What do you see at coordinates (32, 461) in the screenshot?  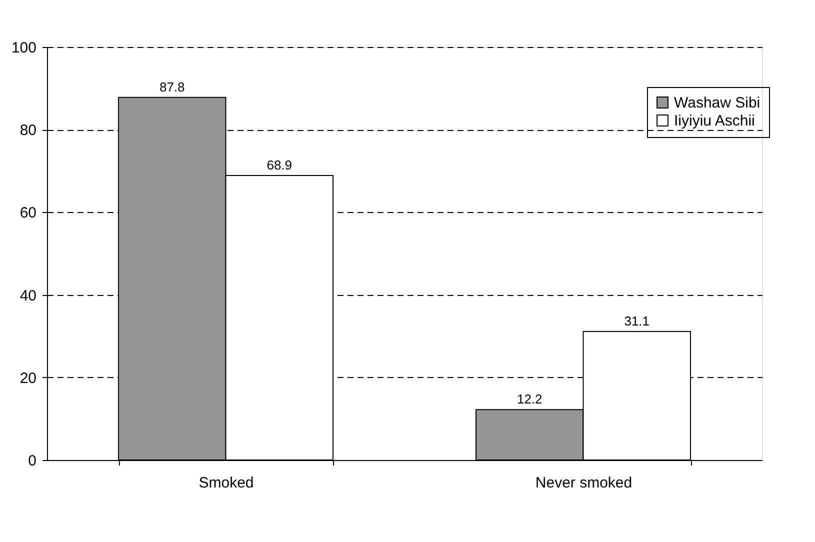 I see `y-tick-label: 0` at bounding box center [32, 461].